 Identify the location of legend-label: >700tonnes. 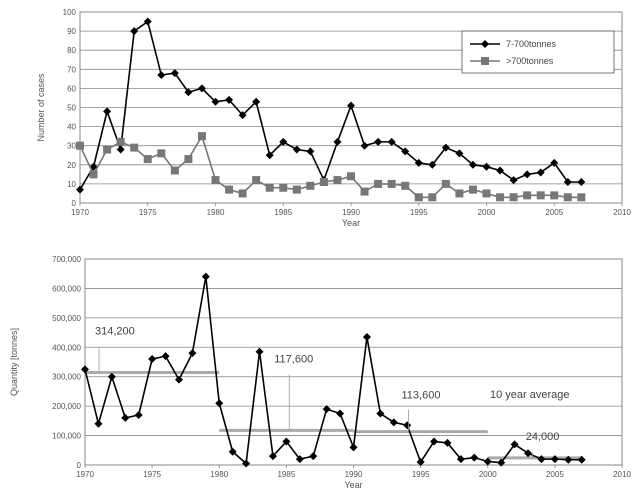
(530, 61).